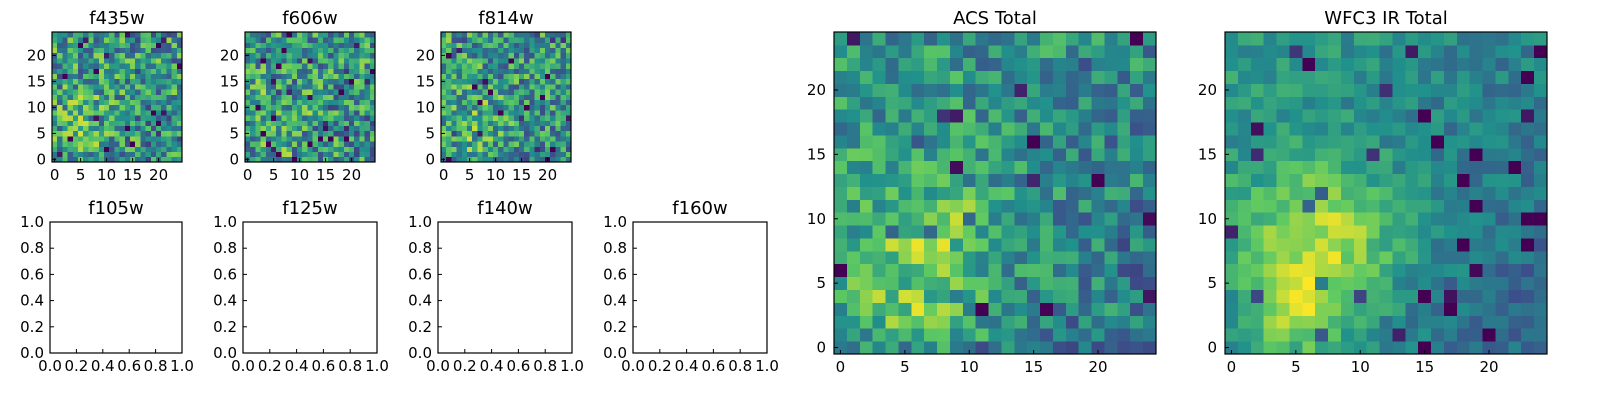  I want to click on y-tick-label: 0.8, so click(615, 248).